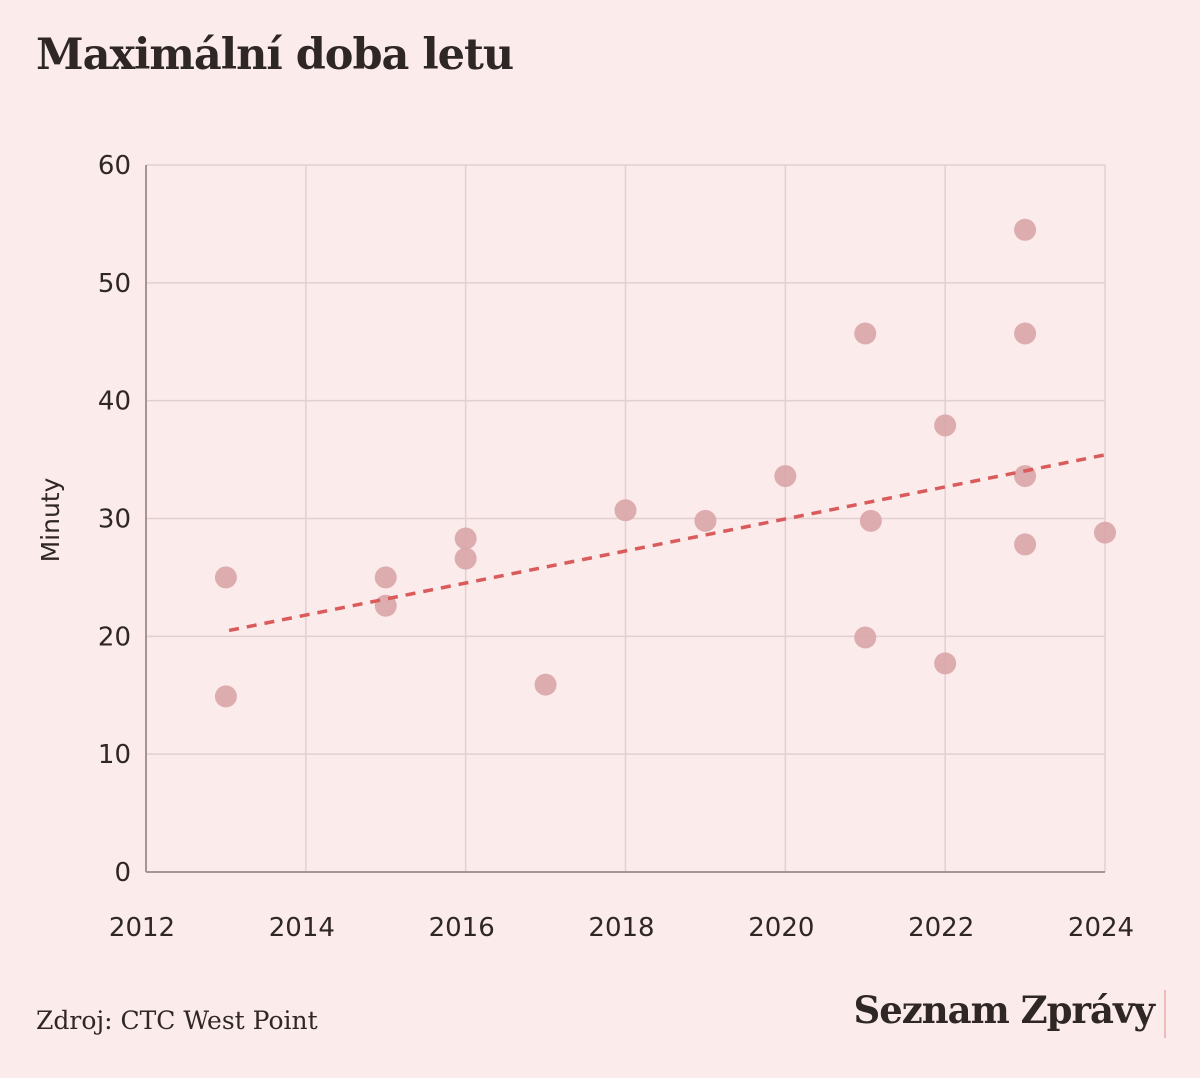  What do you see at coordinates (114, 402) in the screenshot?
I see `y-tick-label: 40` at bounding box center [114, 402].